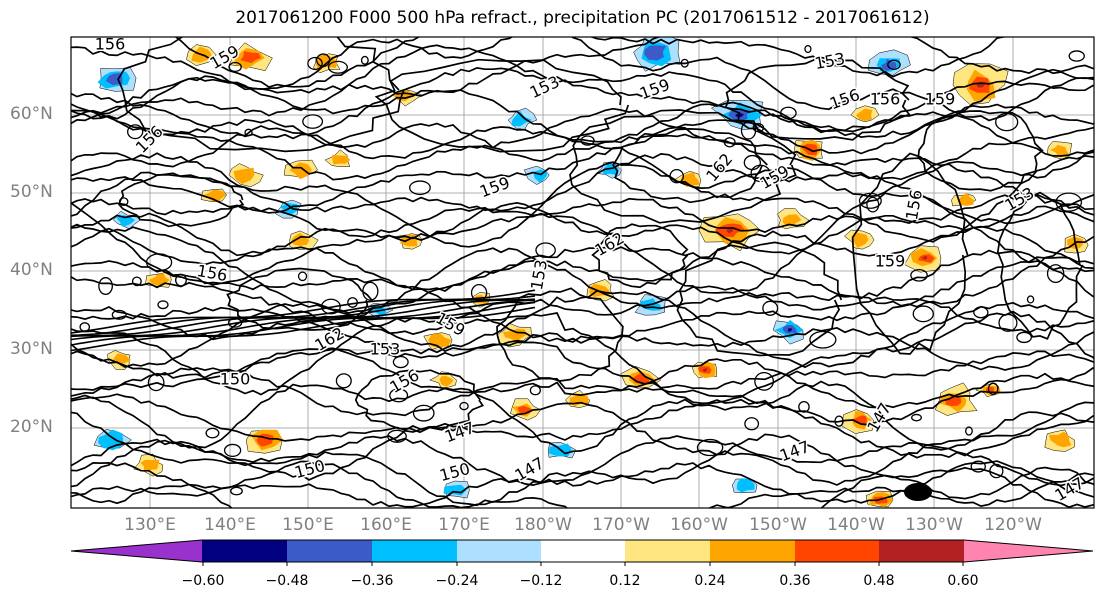 The width and height of the screenshot is (1105, 601). I want to click on longitude-label: 120°W, so click(1013, 525).